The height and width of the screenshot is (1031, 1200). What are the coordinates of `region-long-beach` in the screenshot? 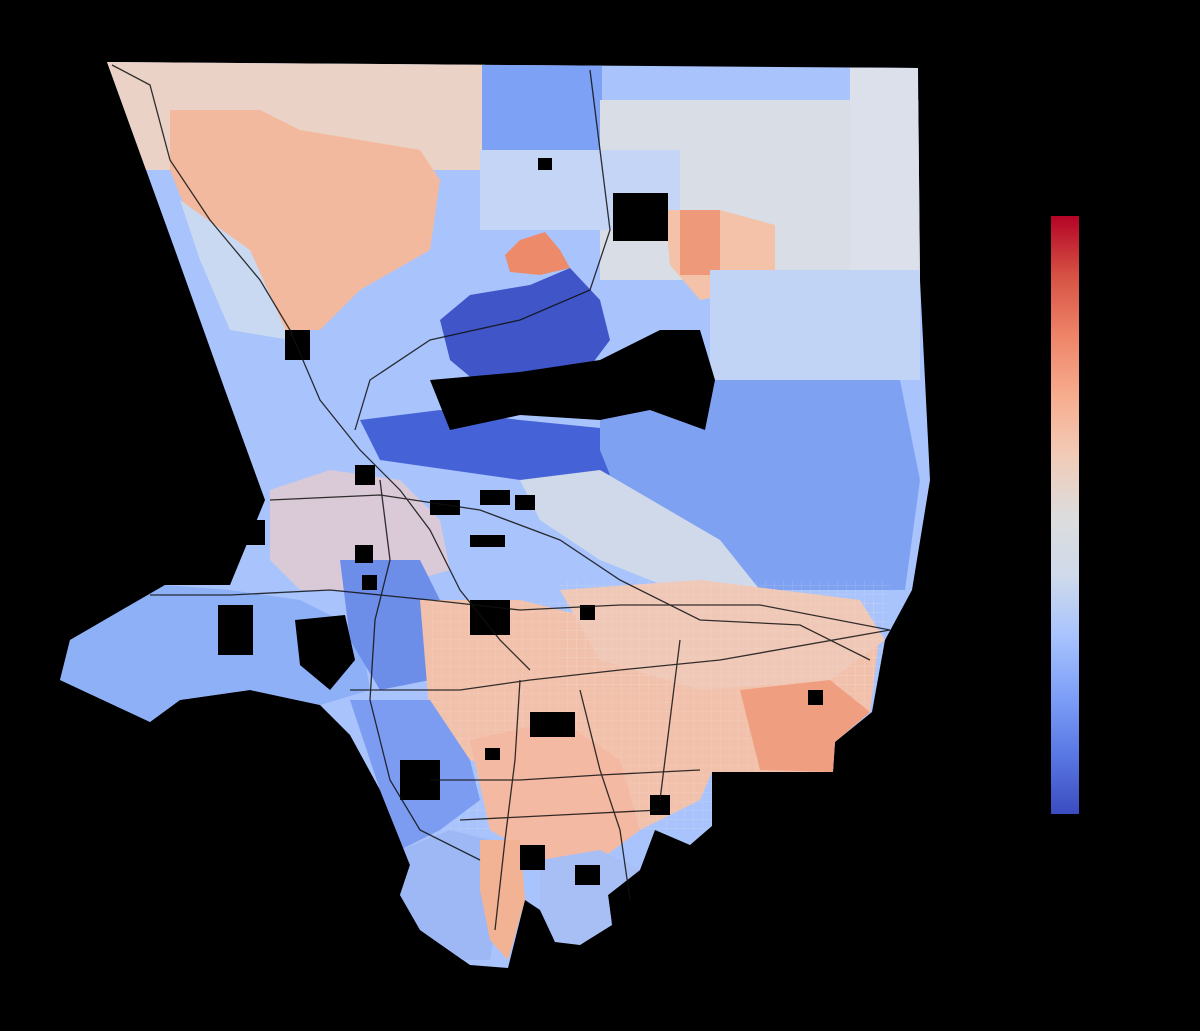 It's located at (590, 897).